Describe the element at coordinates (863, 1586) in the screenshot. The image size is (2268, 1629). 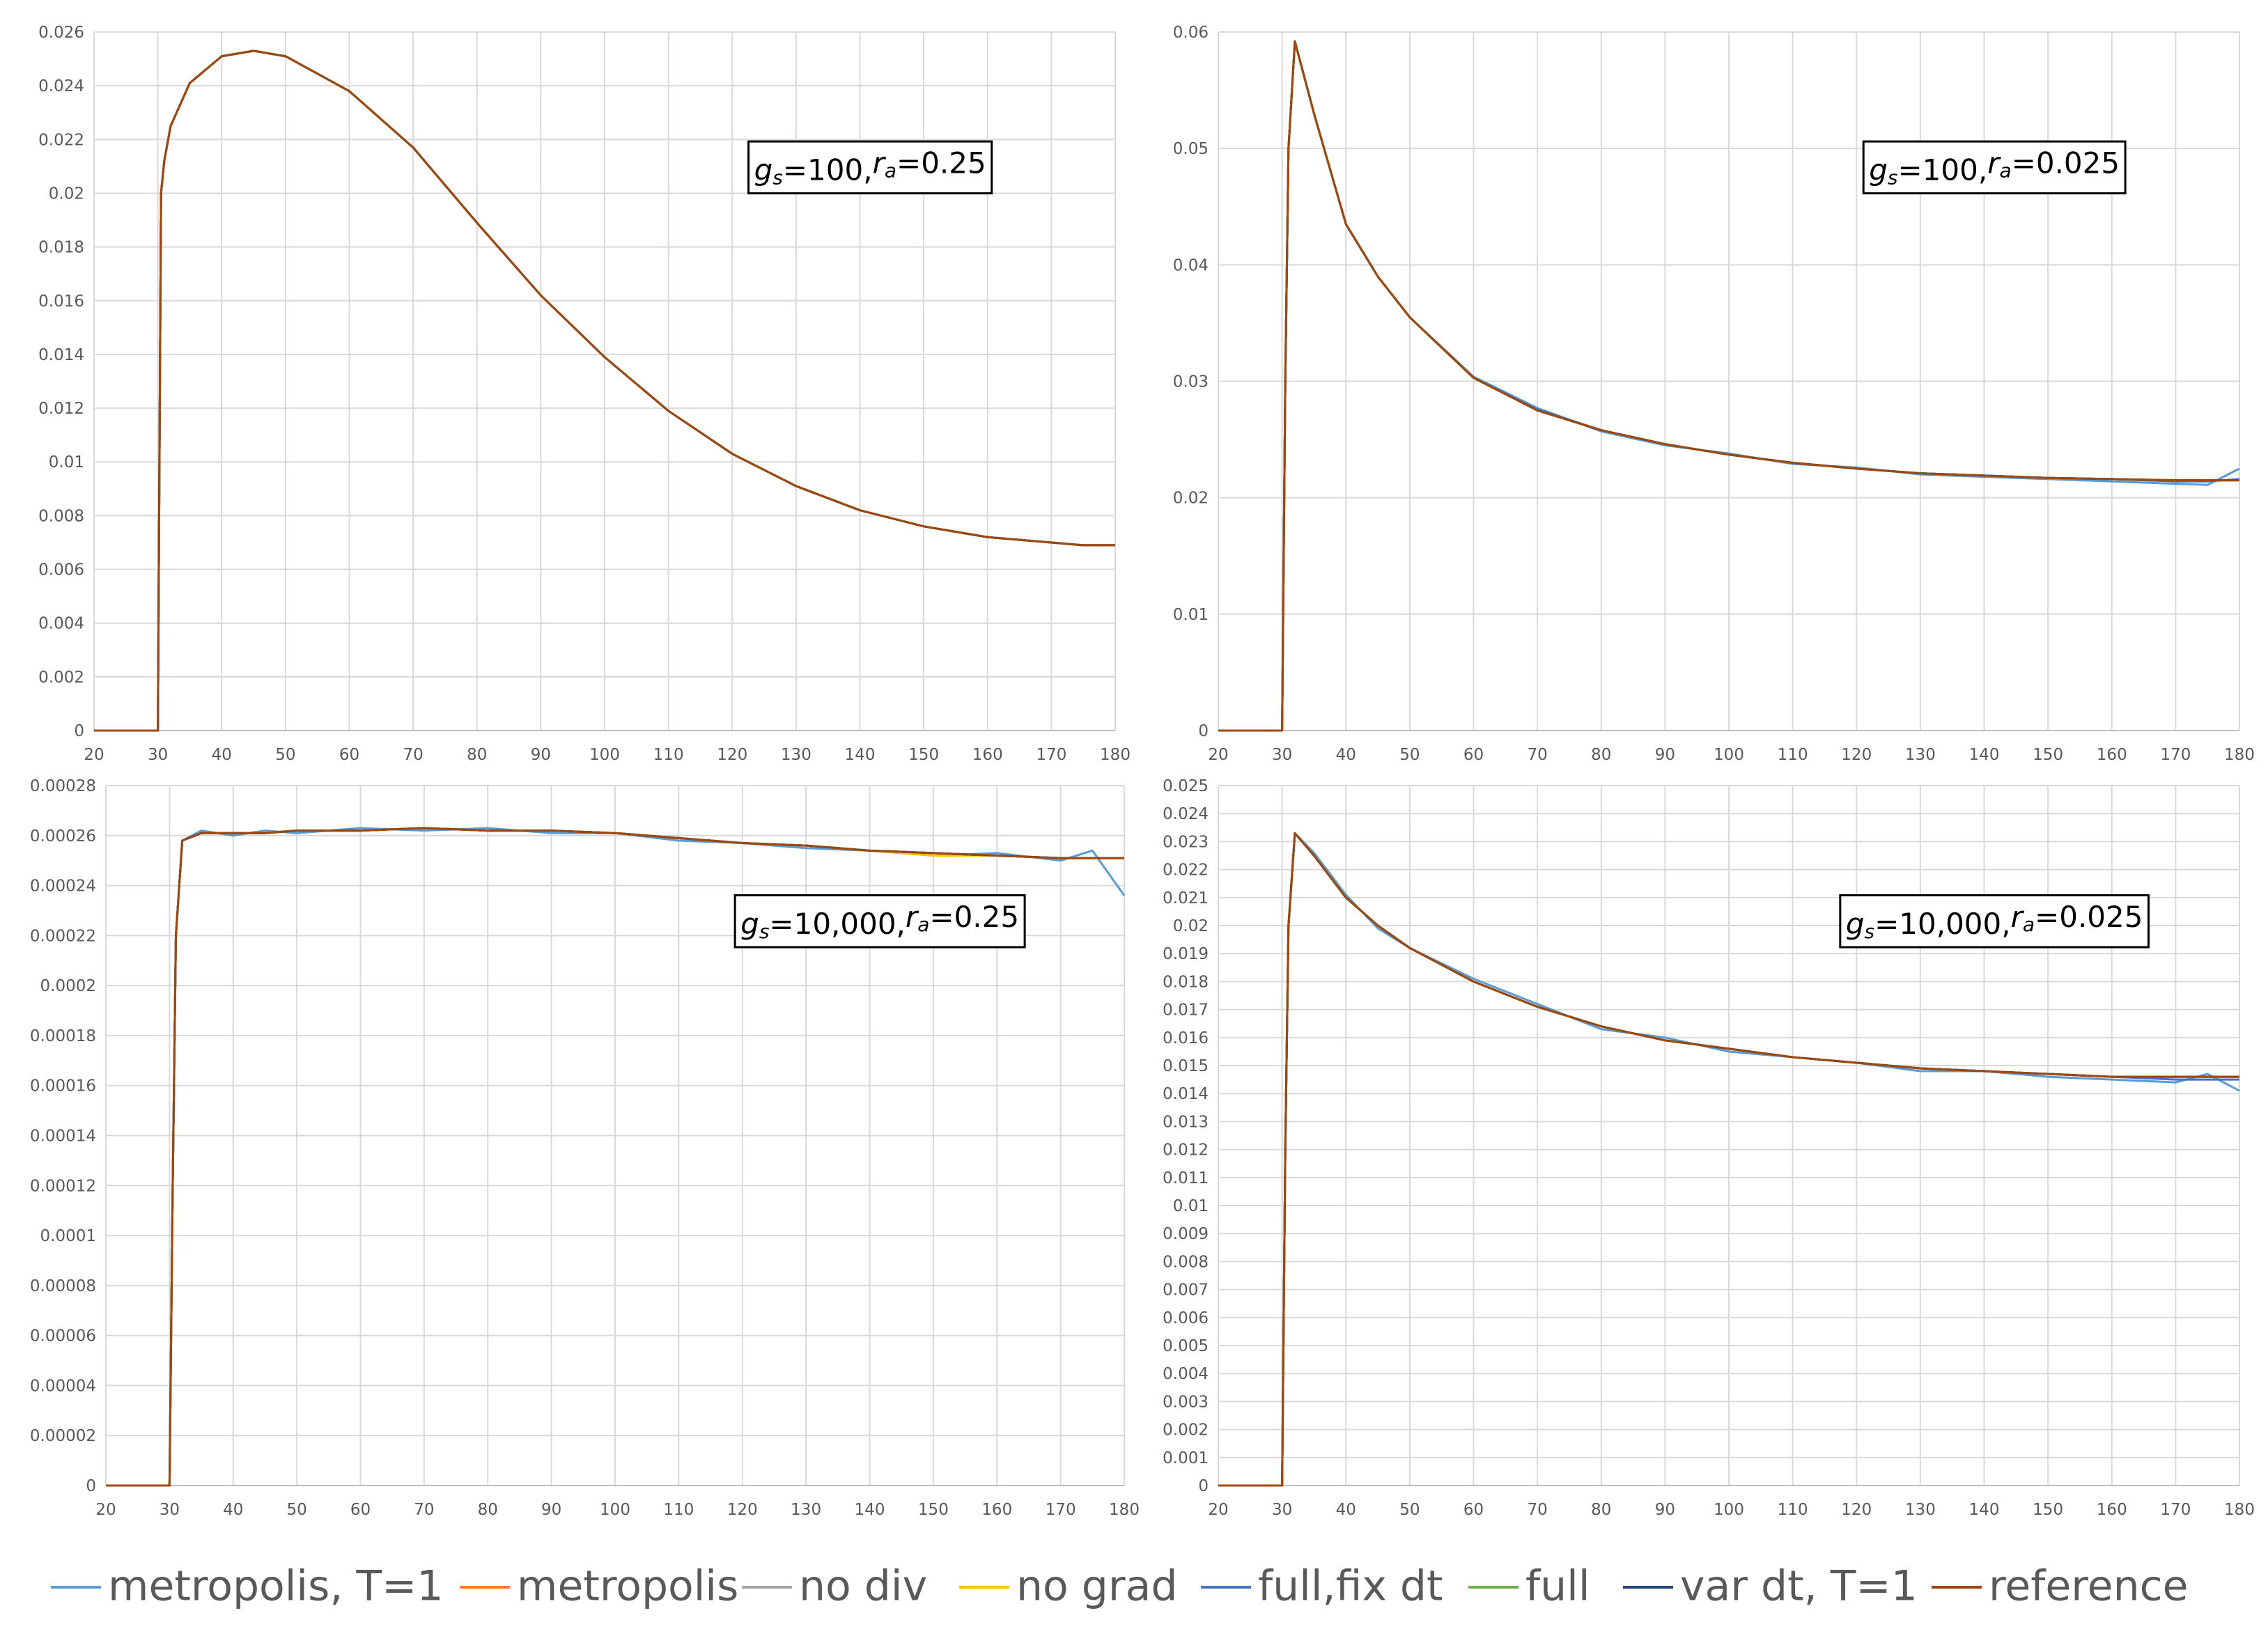
I see `legend-label: no div` at that location.